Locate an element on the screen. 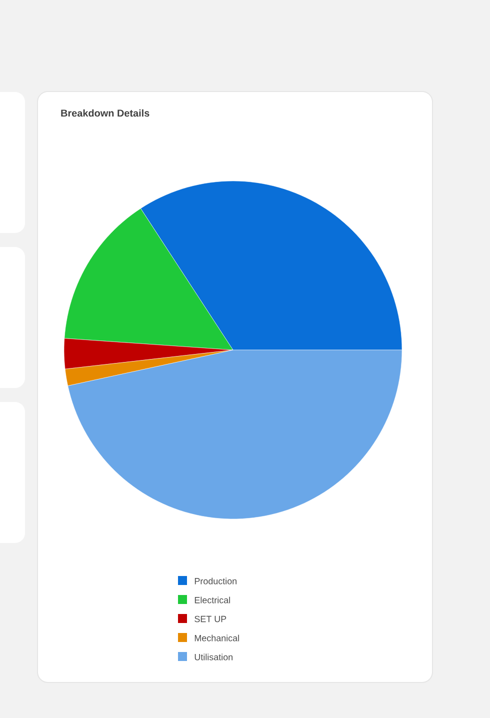 The height and width of the screenshot is (718, 490). legend-label: Production is located at coordinates (215, 581).